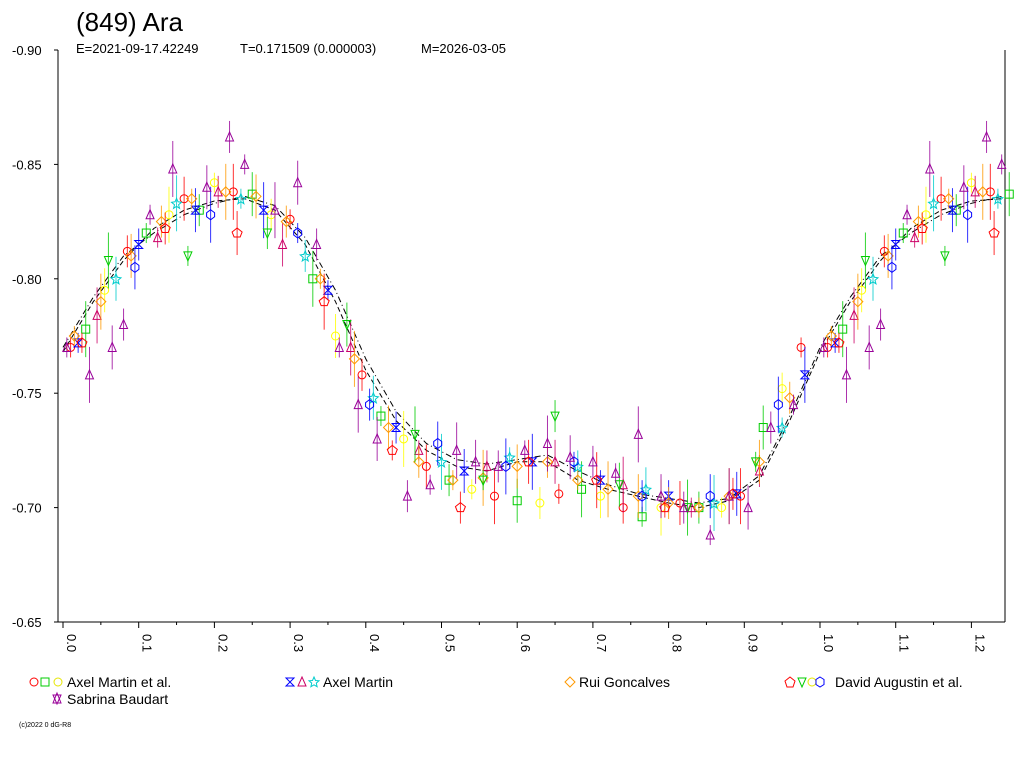  What do you see at coordinates (27, 508) in the screenshot?
I see `y-tick-label: -0.70` at bounding box center [27, 508].